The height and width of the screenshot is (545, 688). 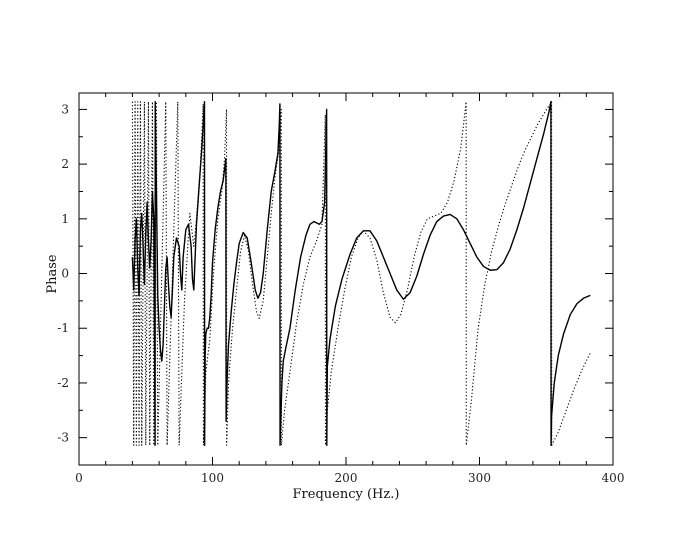 I want to click on x-tick-label: 300, so click(x=479, y=478).